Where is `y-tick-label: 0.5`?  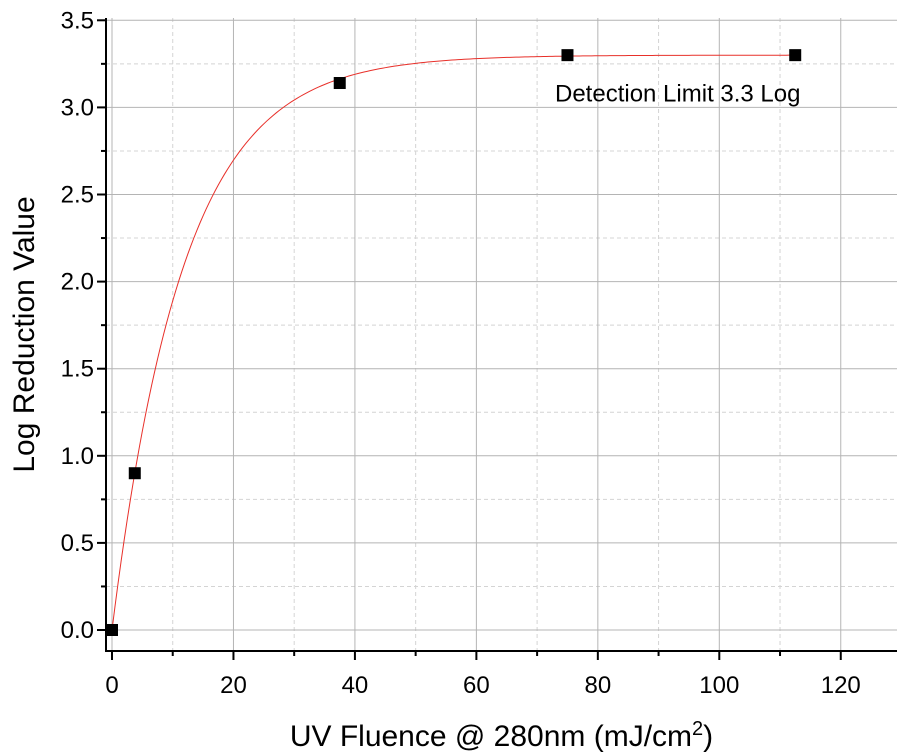 y-tick-label: 0.5 is located at coordinates (77, 543).